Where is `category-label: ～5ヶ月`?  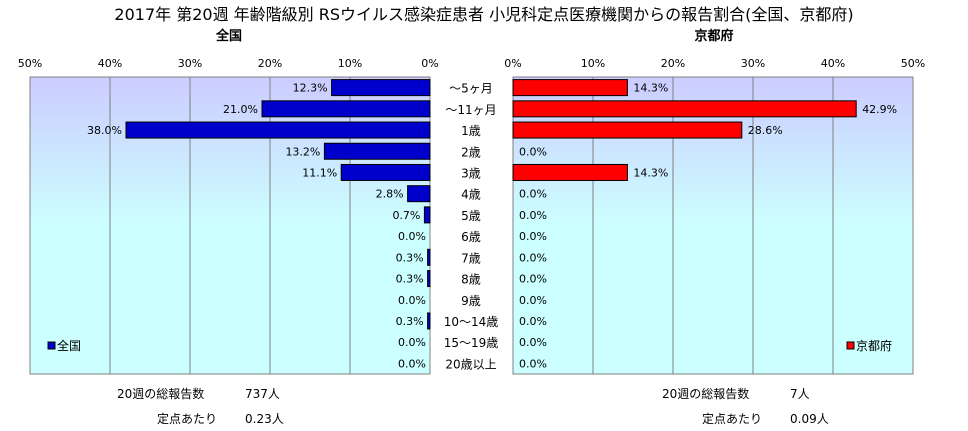 category-label: ～5ヶ月 is located at coordinates (471, 89).